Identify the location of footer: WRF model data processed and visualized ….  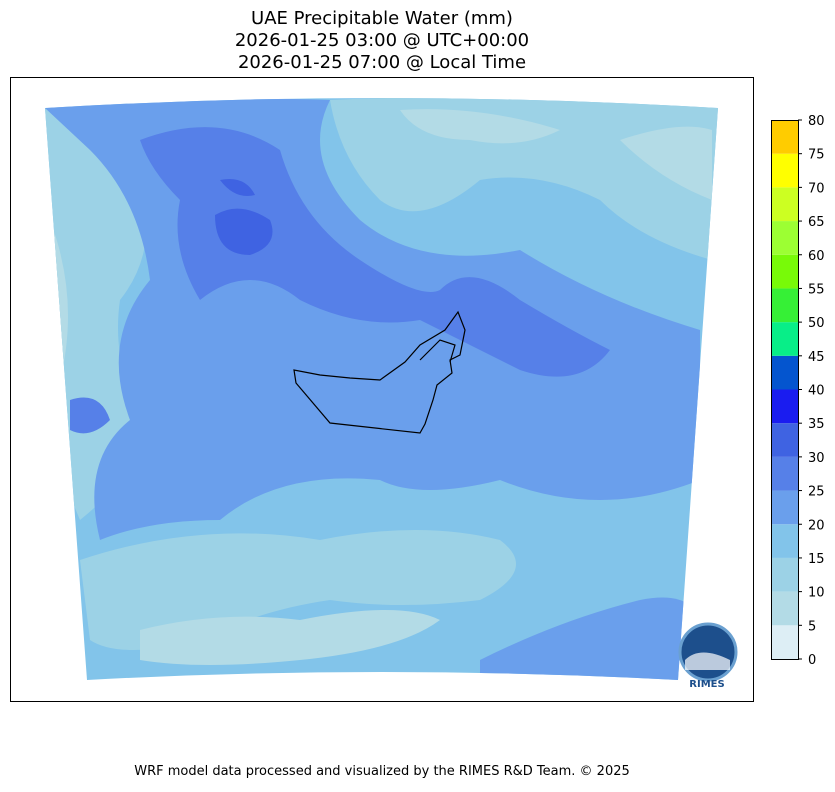
(382, 771).